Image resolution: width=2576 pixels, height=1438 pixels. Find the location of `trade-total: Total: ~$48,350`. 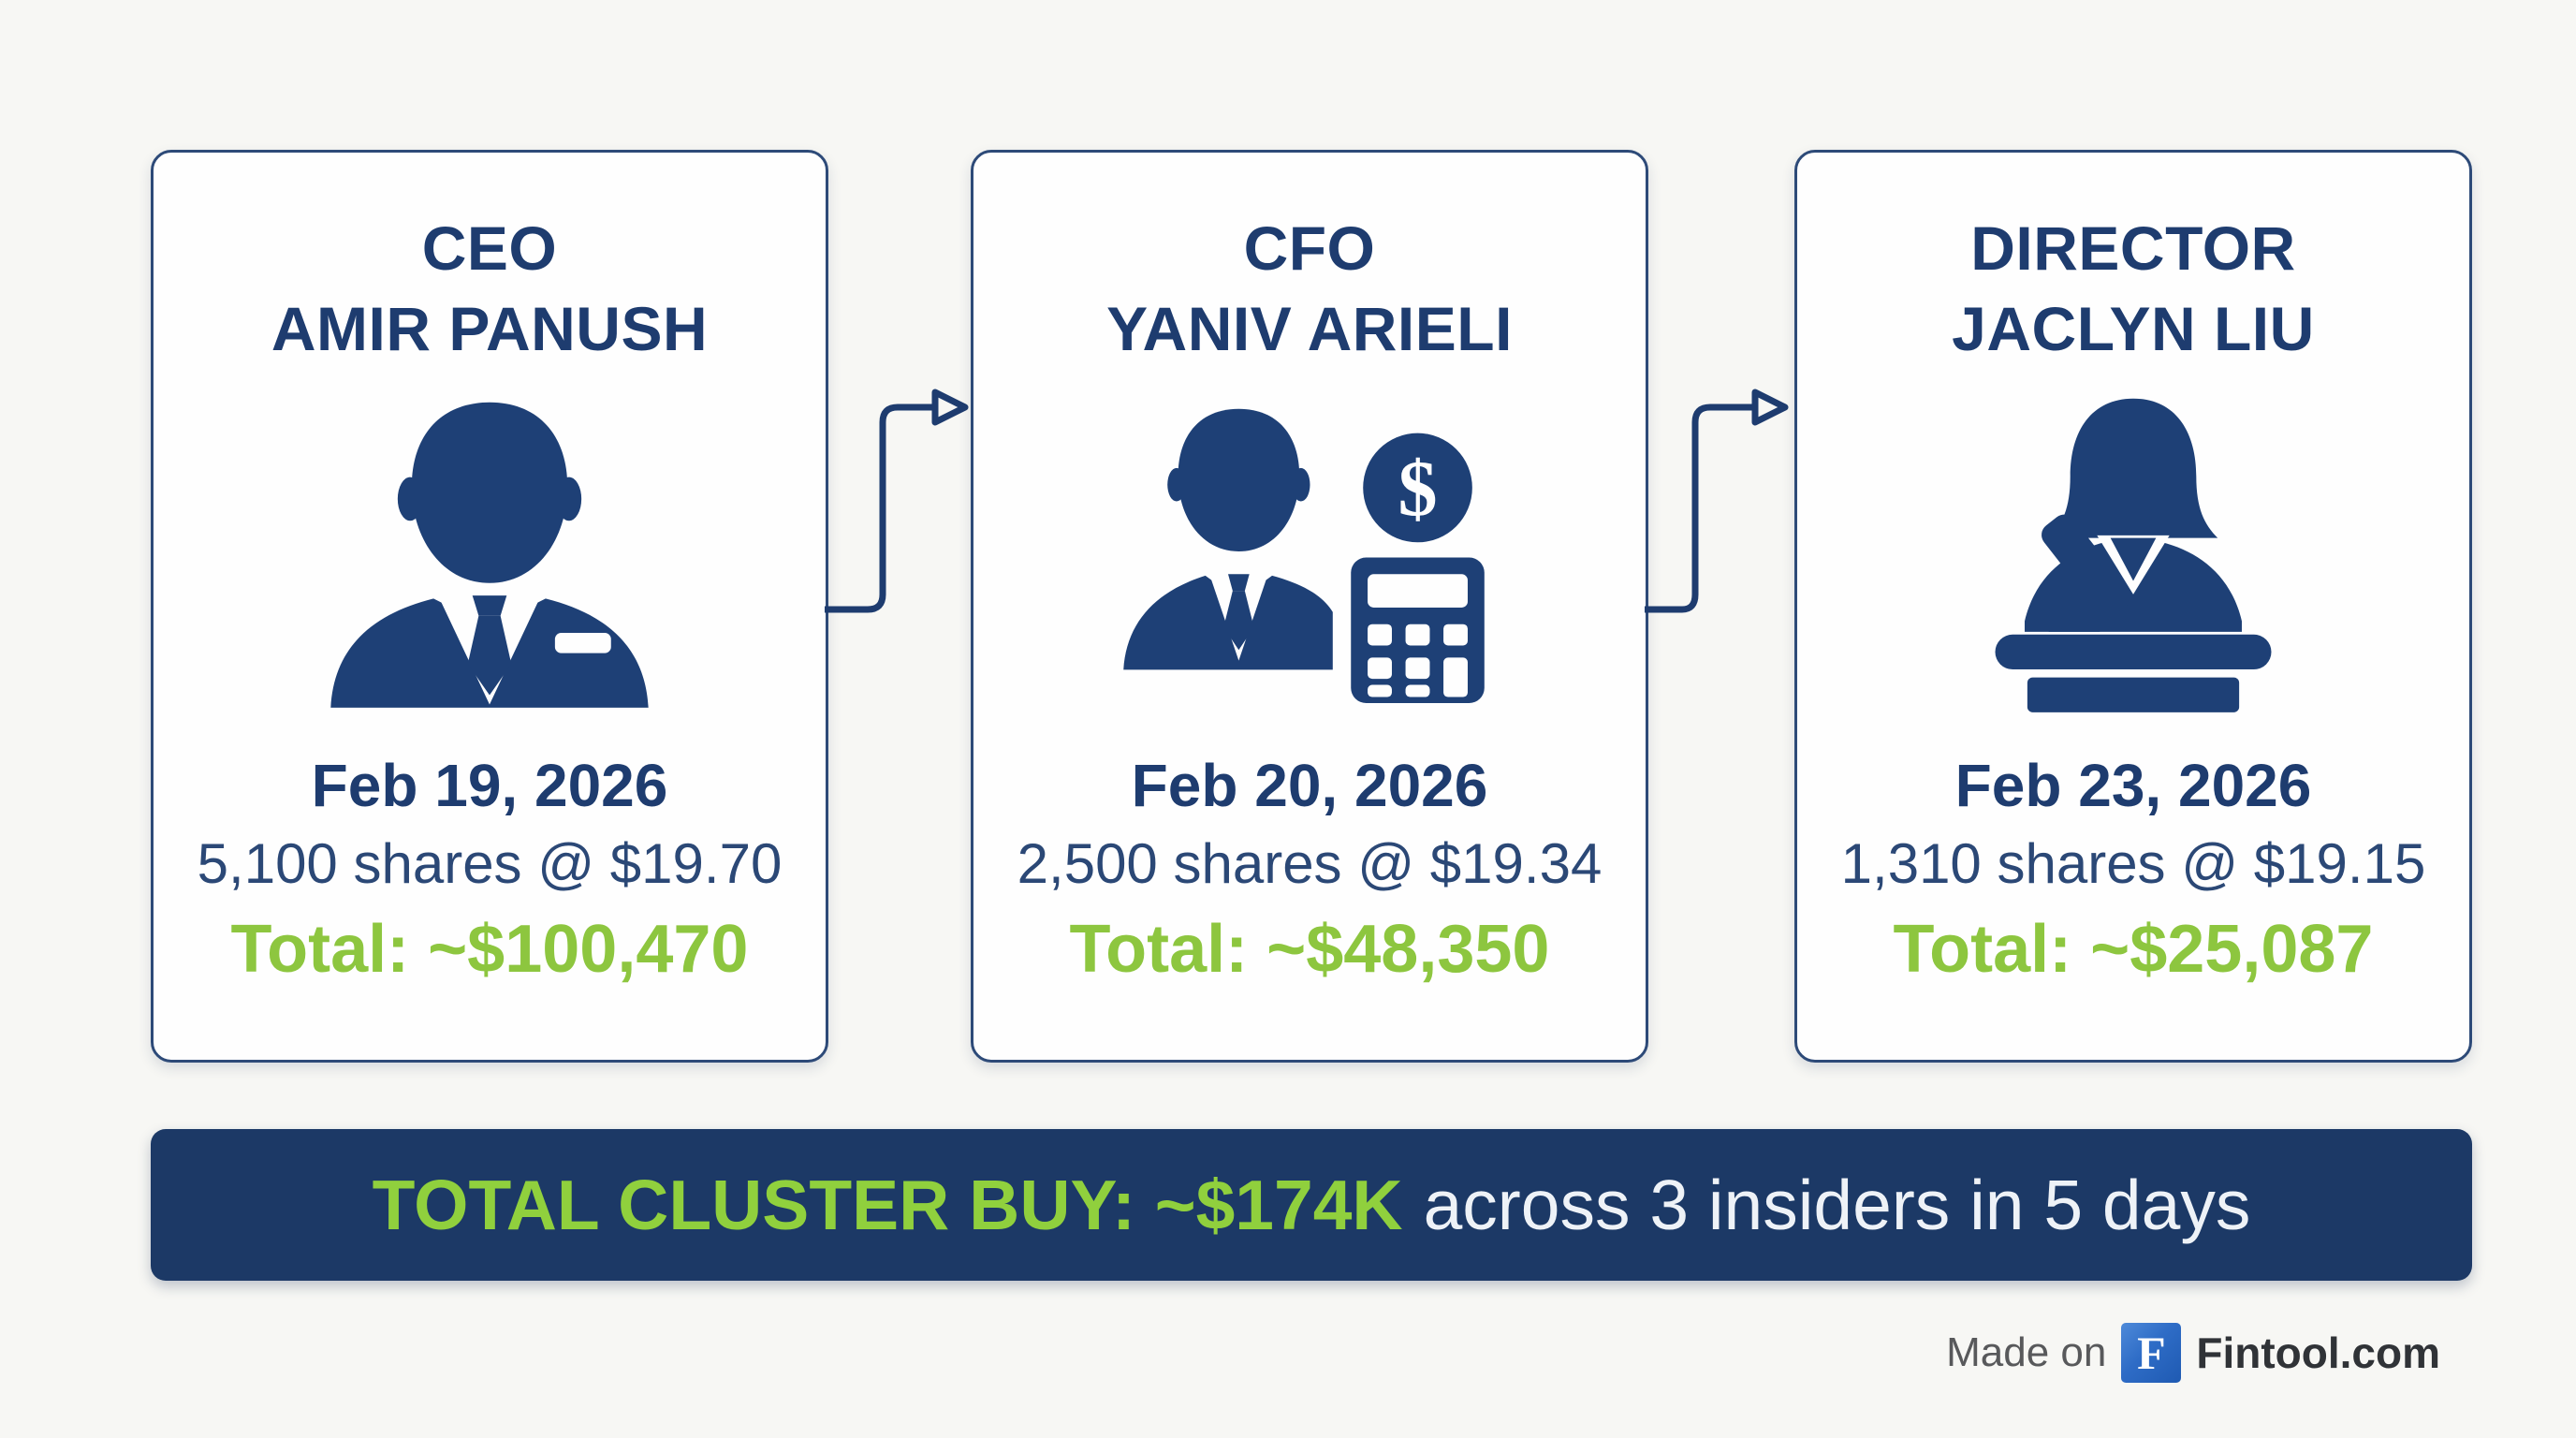

trade-total: Total: ~$48,350 is located at coordinates (1309, 949).